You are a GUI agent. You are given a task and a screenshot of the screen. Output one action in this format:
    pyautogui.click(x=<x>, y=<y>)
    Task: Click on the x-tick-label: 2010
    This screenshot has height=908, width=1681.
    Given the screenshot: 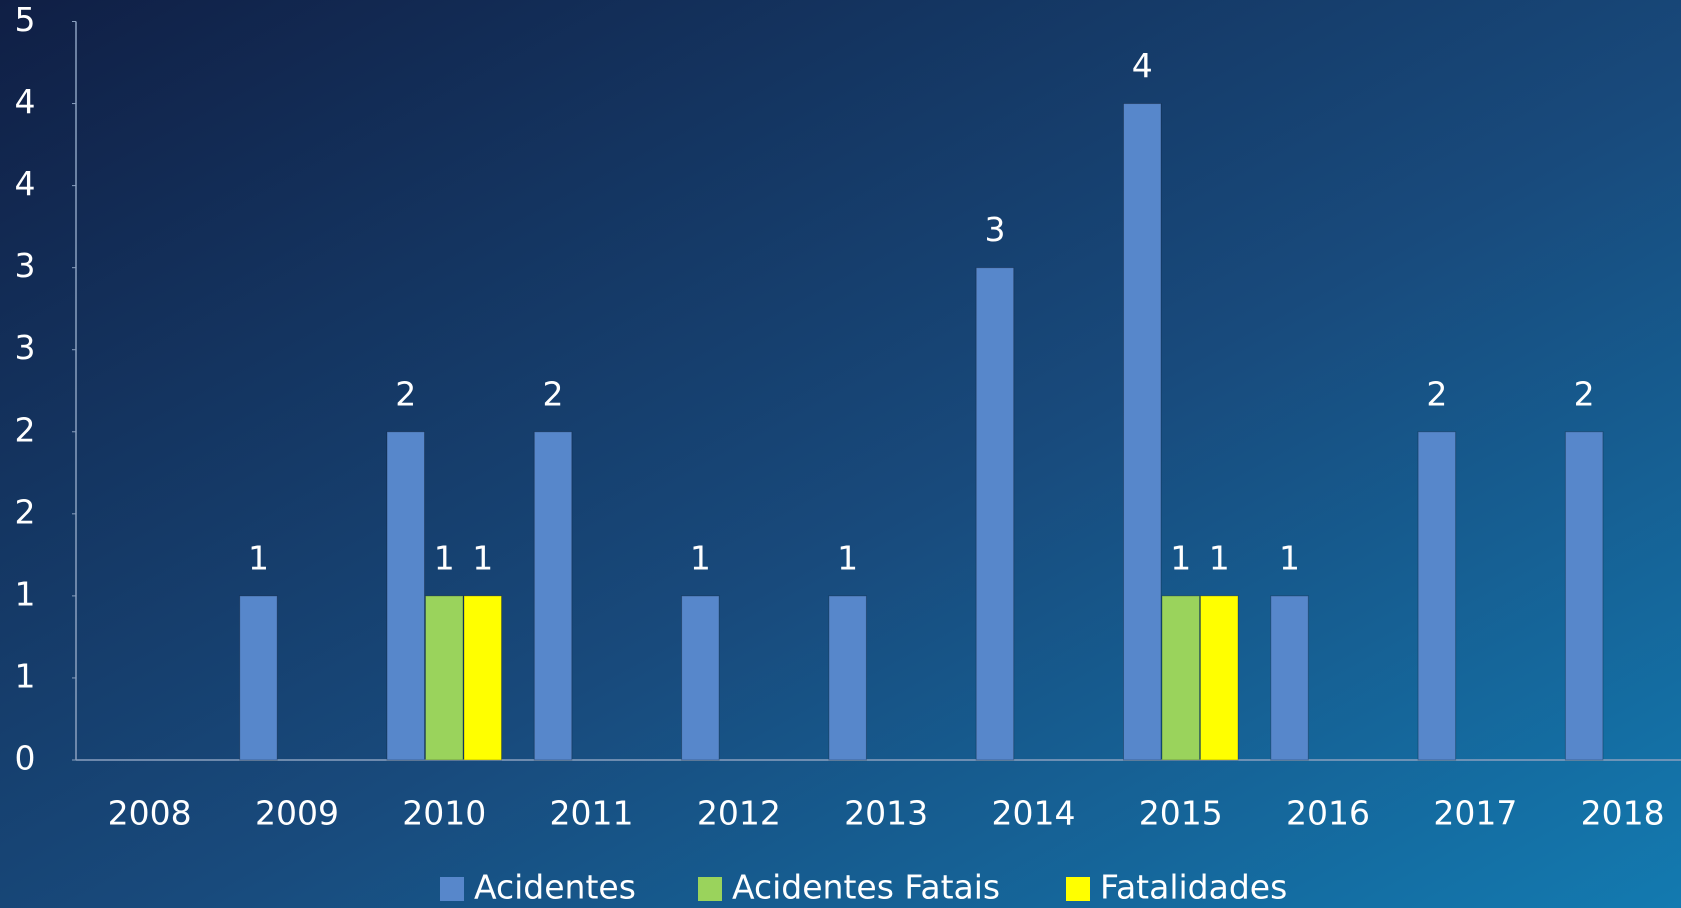 What is the action you would take?
    pyautogui.click(x=444, y=813)
    